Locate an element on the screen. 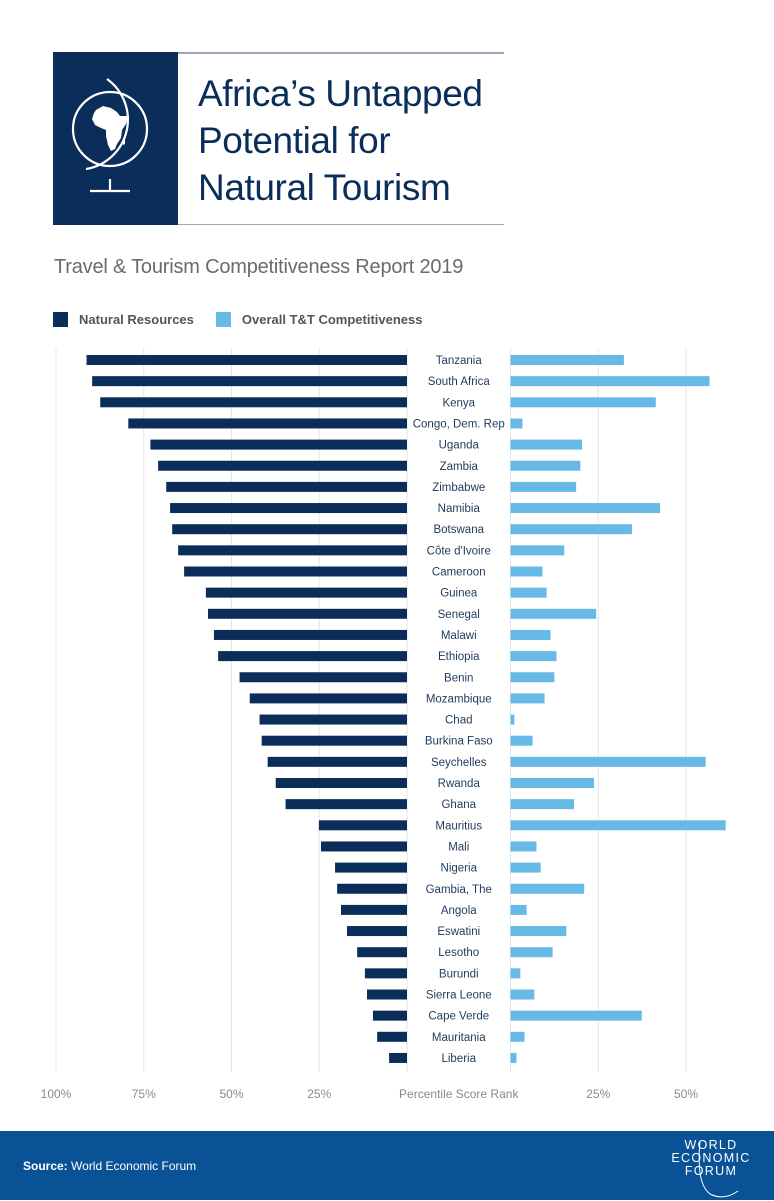 This screenshot has width=774, height=1201. legend-label: Natural Resources is located at coordinates (136, 319).